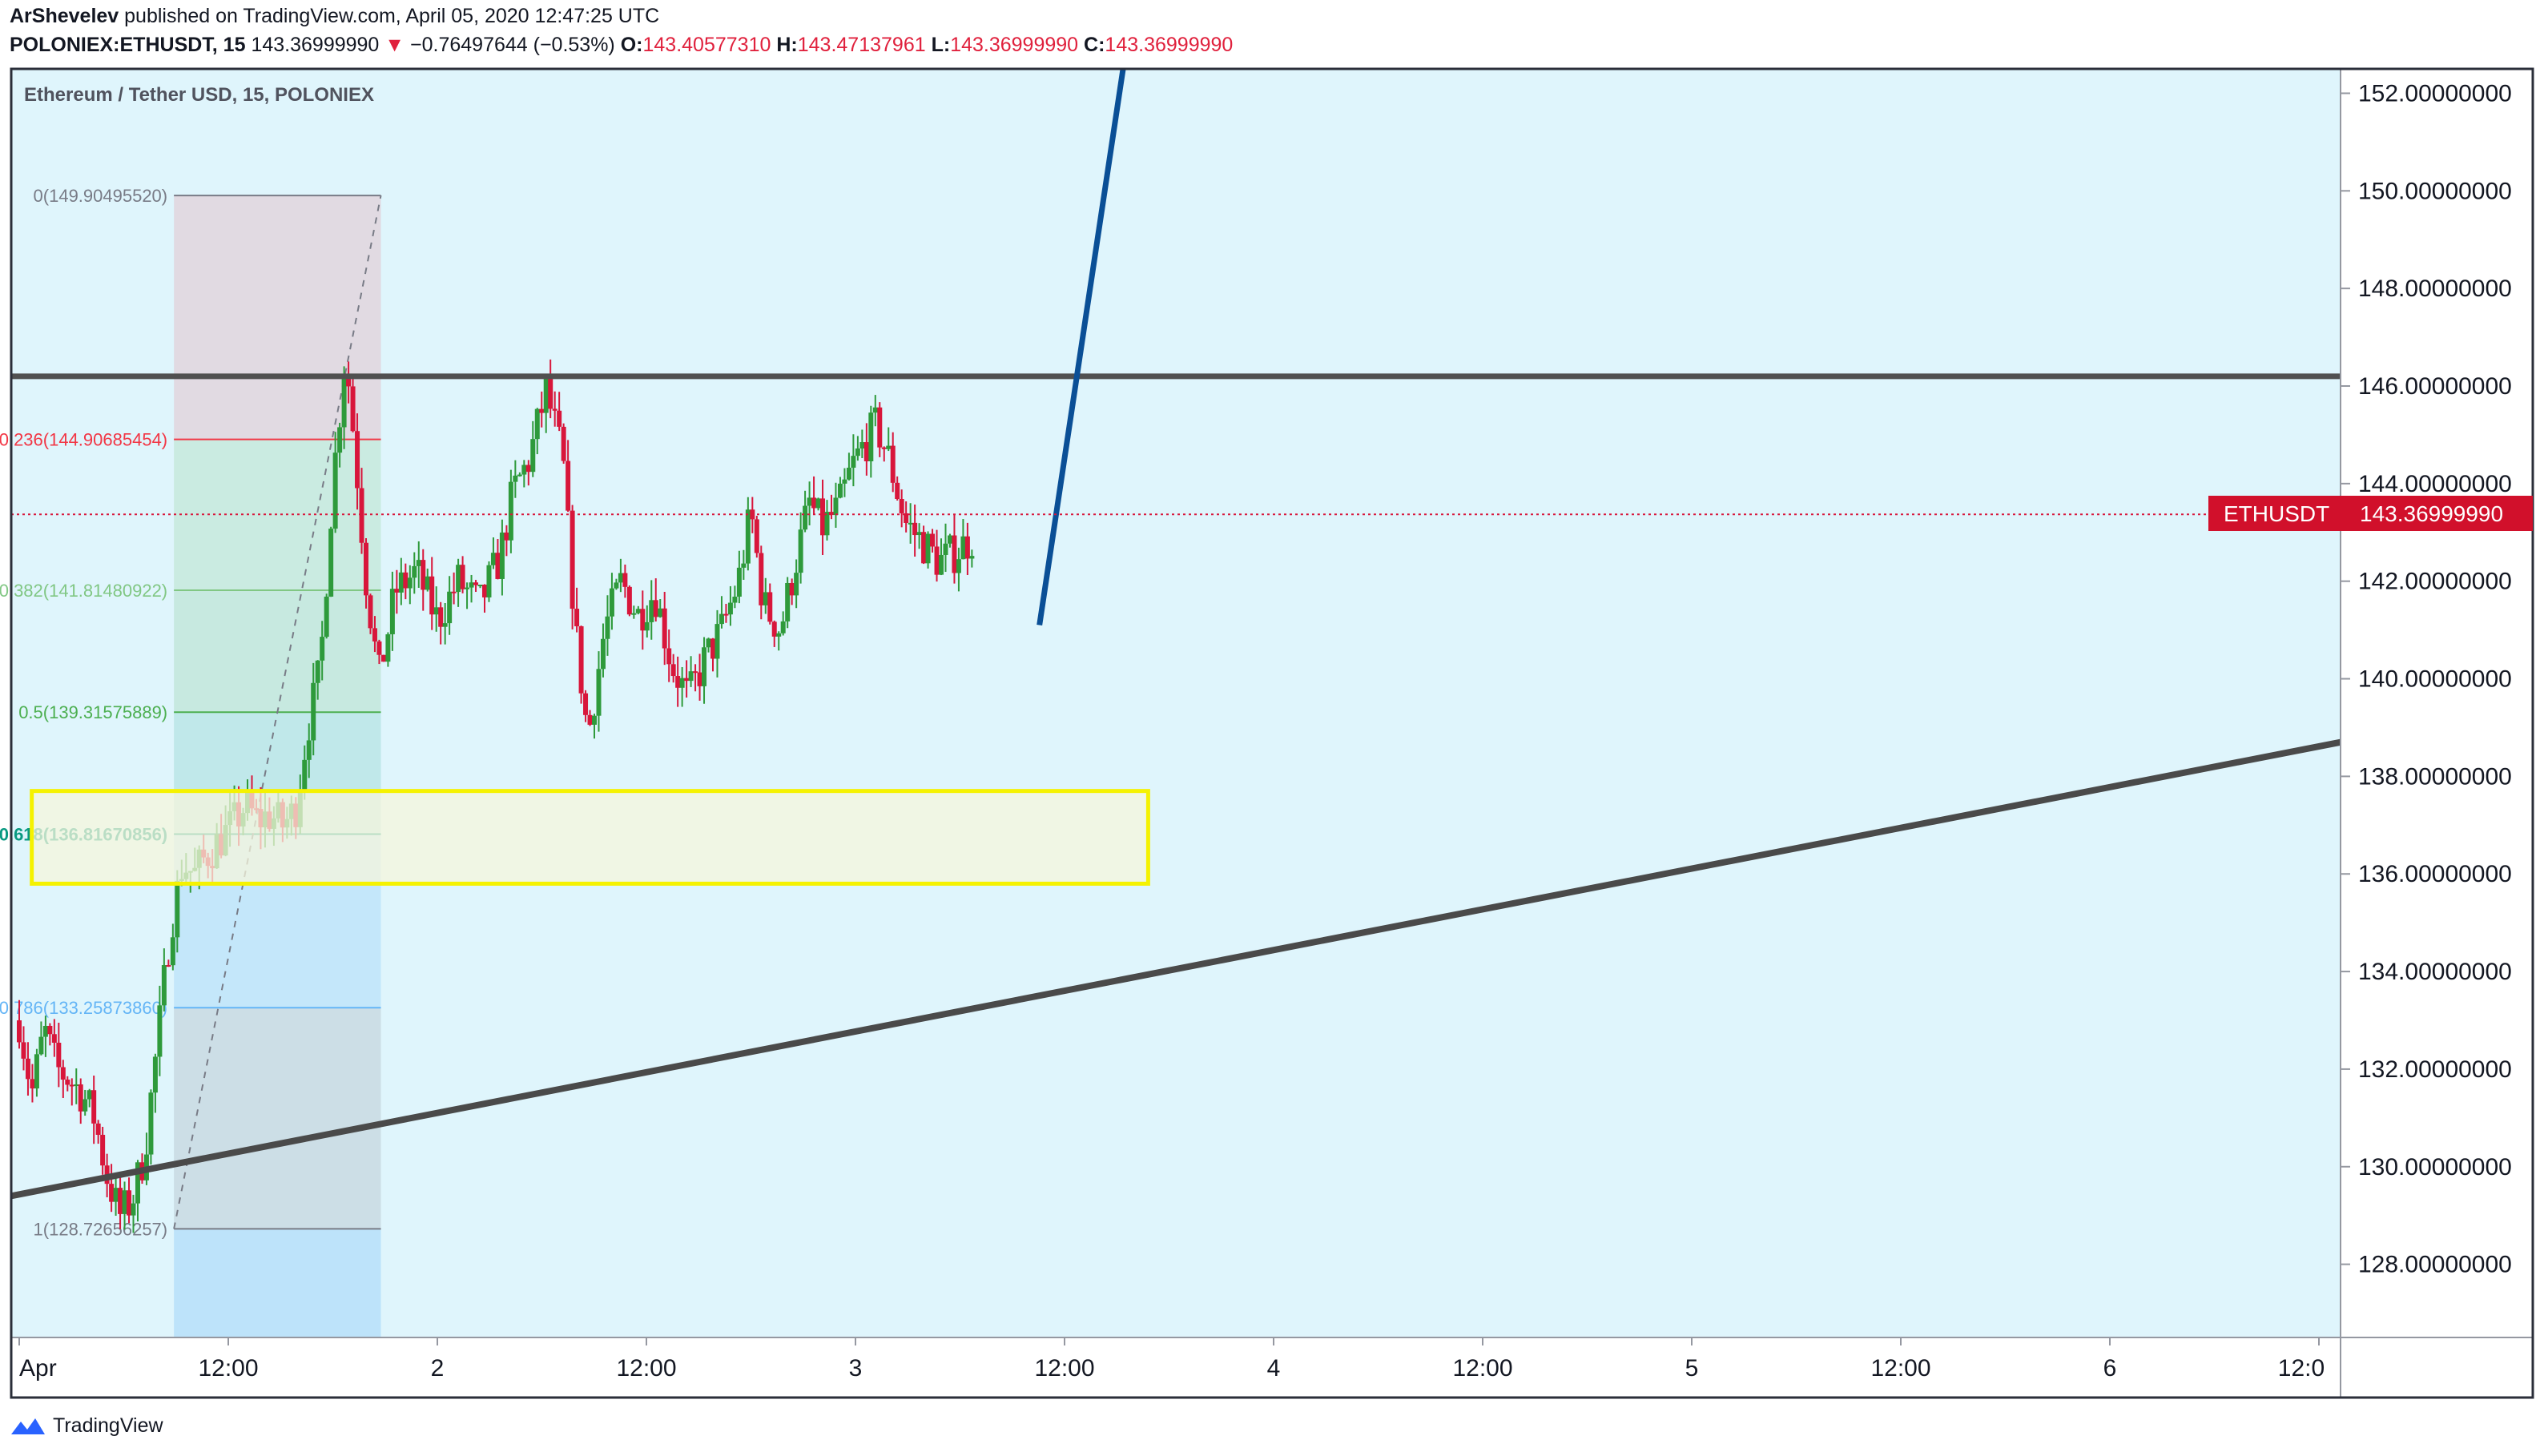  Describe the element at coordinates (1081, 347) in the screenshot. I see `projection-line` at that location.